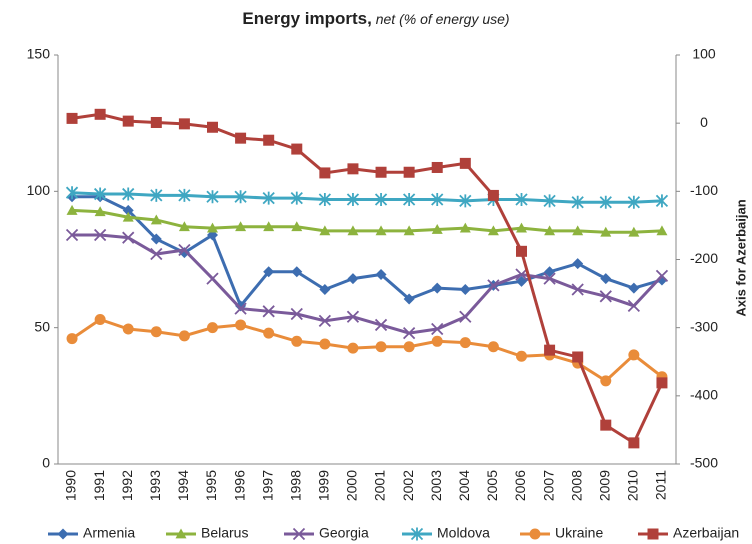  What do you see at coordinates (239, 485) in the screenshot?
I see `x-tick-label: 1996` at bounding box center [239, 485].